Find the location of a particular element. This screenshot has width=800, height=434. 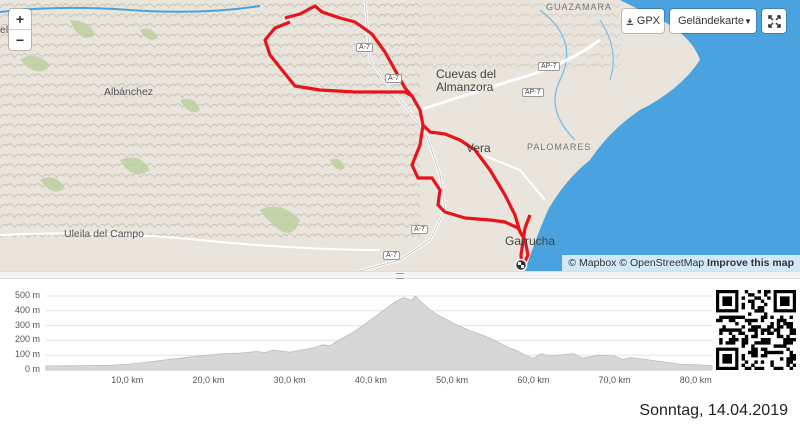

highway-shield: A-7 is located at coordinates (364, 47).